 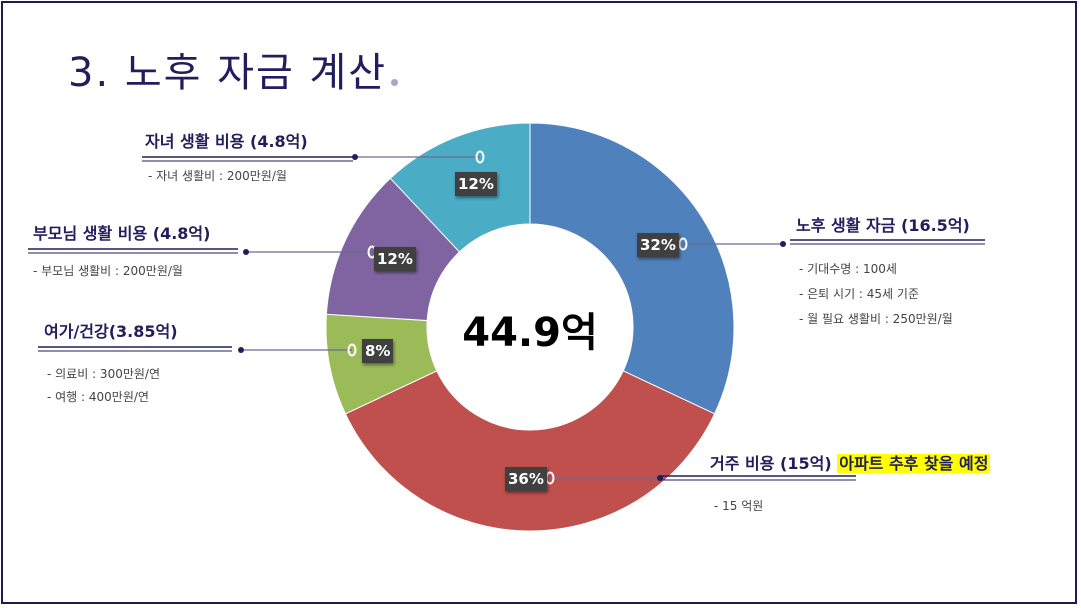 I want to click on callout-detail-retirement-3: - 월 필요 생활비 : 250만원/월, so click(x=876, y=319).